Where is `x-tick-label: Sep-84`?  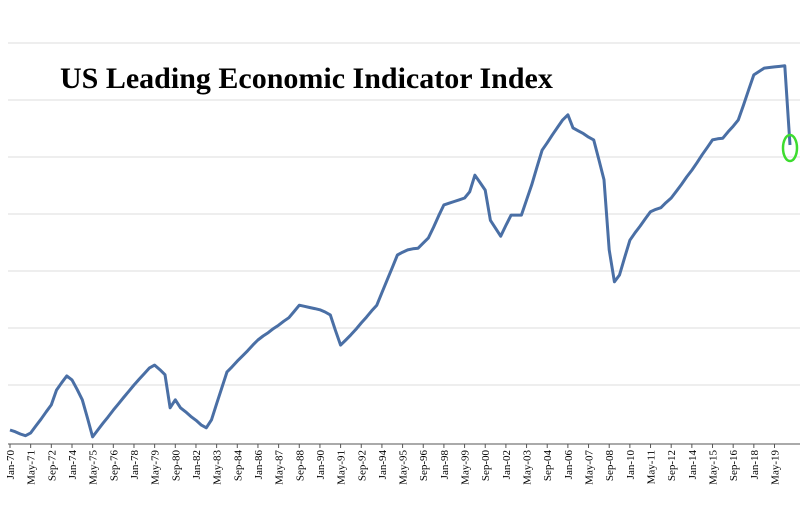 x-tick-label: Sep-84 is located at coordinates (238, 466).